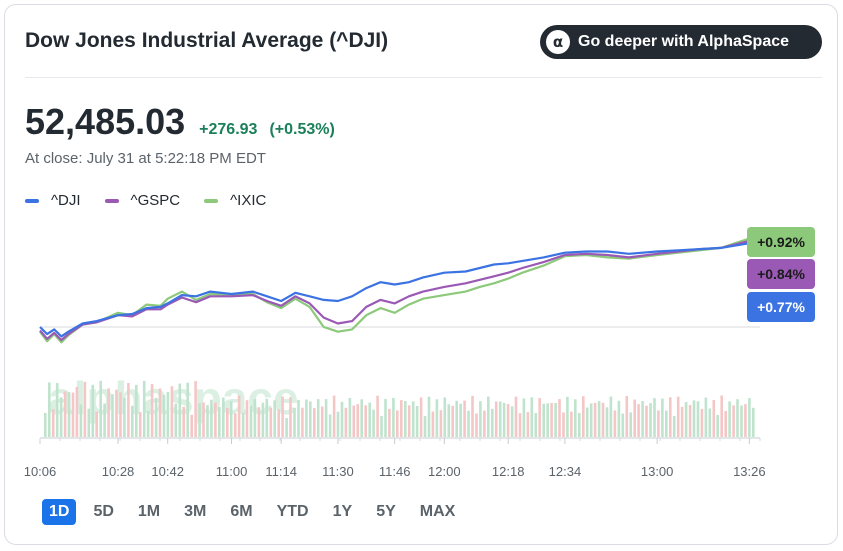  Describe the element at coordinates (241, 511) in the screenshot. I see `range-button-6m: 6M` at that location.